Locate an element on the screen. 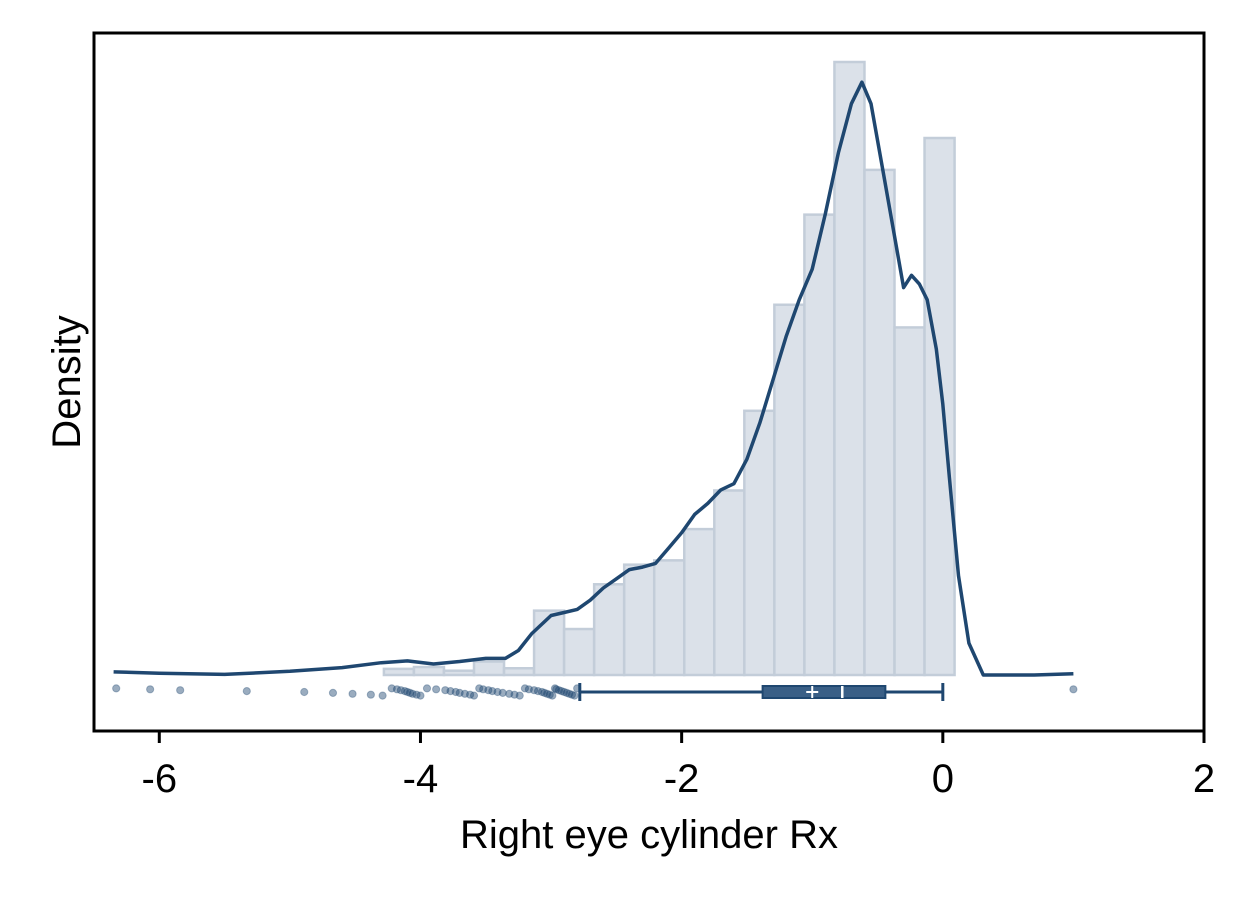 Image resolution: width=1237 pixels, height=899 pixels. strip-points is located at coordinates (595, 692).